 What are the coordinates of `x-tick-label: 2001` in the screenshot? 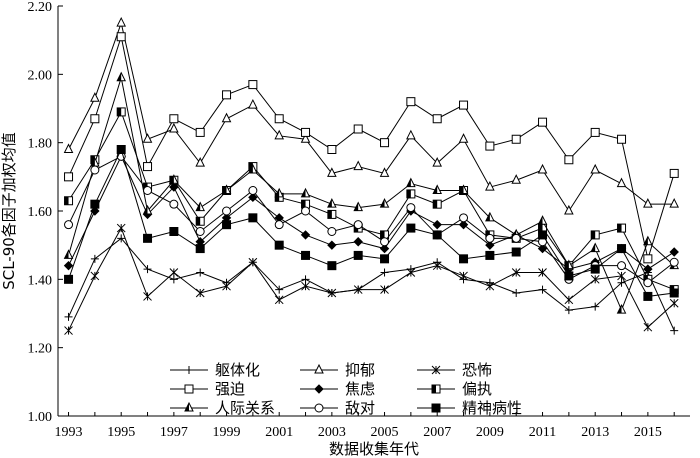 It's located at (279, 432).